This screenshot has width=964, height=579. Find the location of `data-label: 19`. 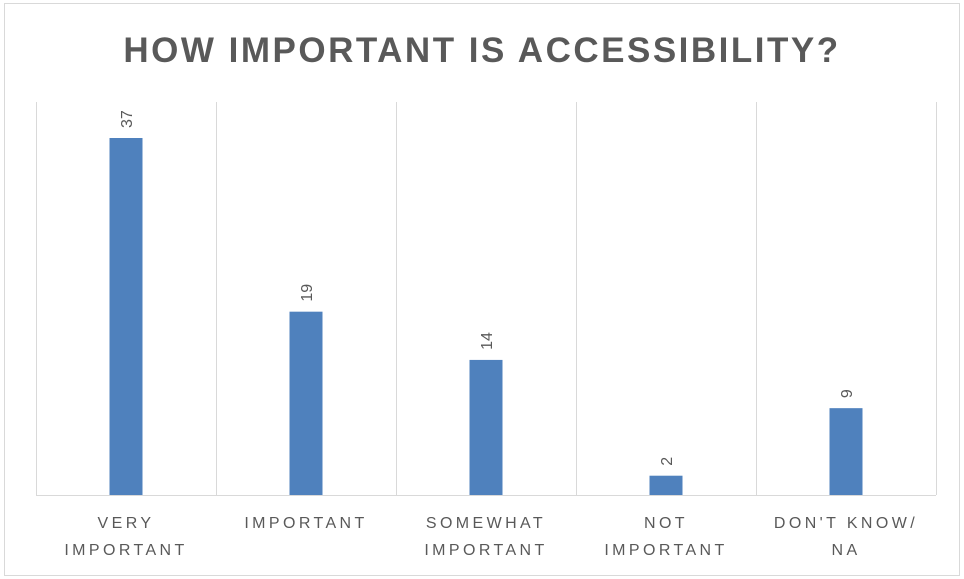

data-label: 19 is located at coordinates (307, 293).